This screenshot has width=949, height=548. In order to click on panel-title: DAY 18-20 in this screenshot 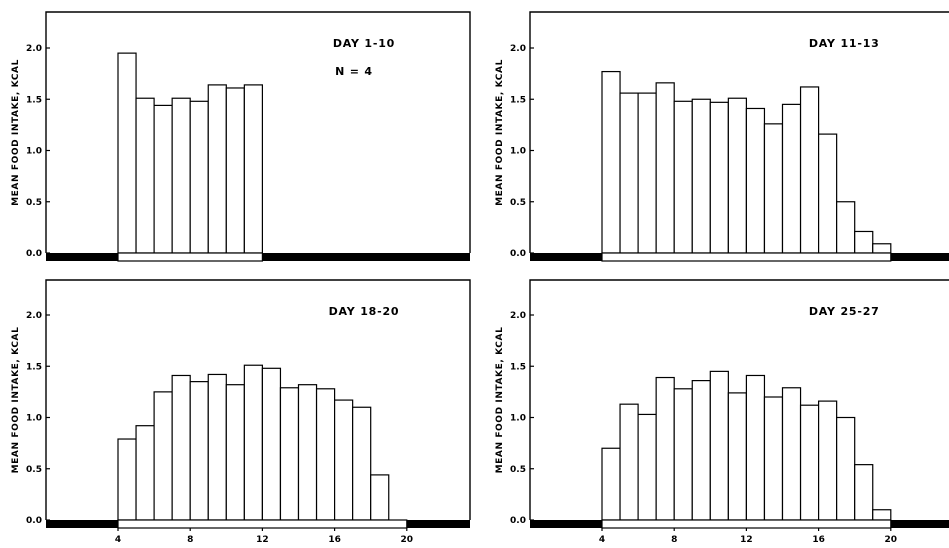, I will do `click(364, 311)`.